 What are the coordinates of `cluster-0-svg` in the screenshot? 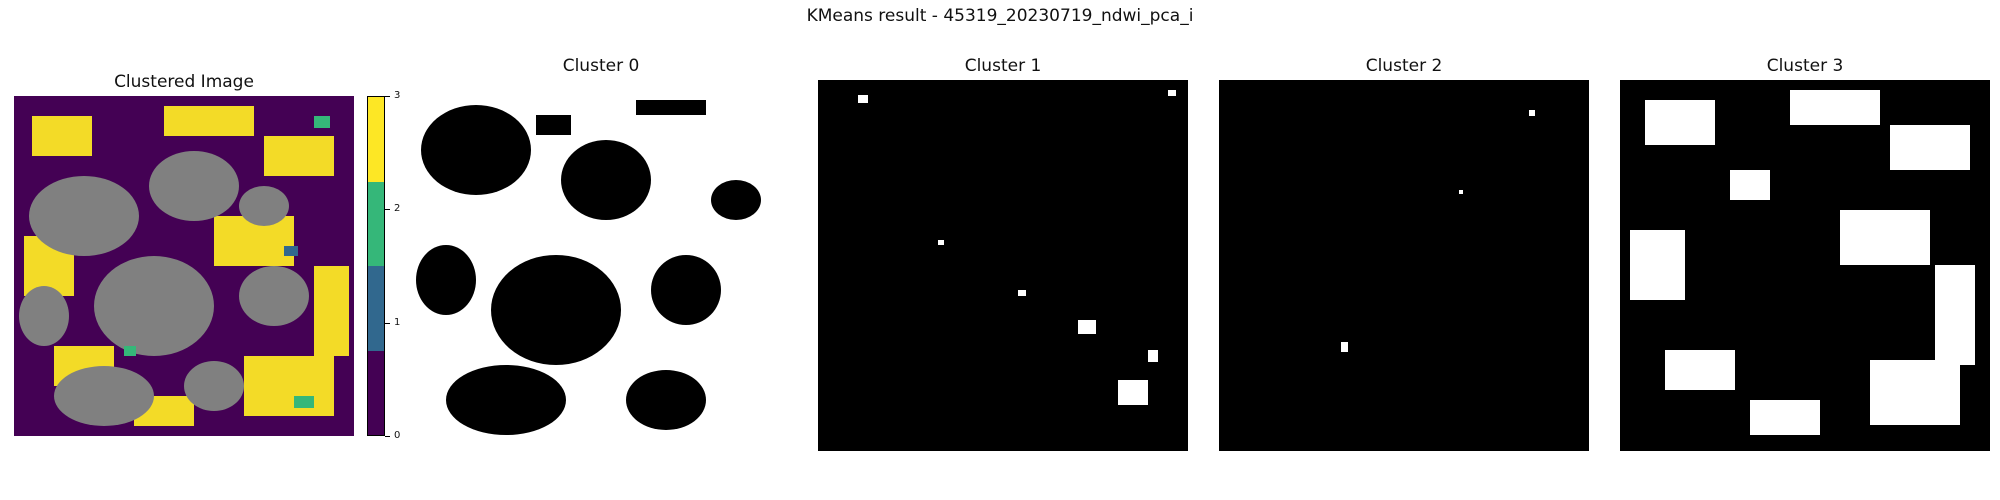 It's located at (601, 265).